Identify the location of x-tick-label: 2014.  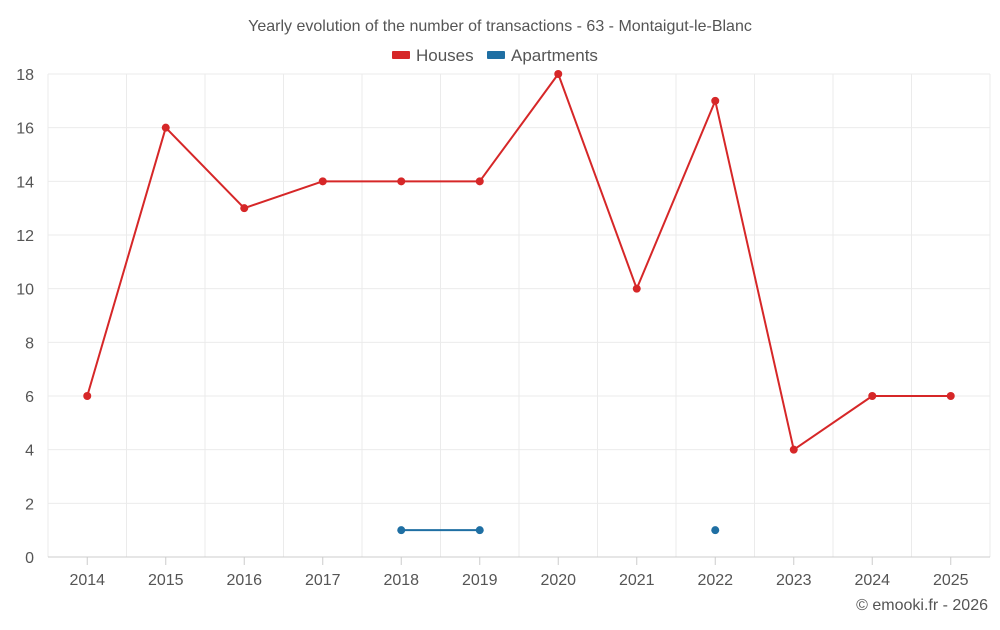
(87, 580).